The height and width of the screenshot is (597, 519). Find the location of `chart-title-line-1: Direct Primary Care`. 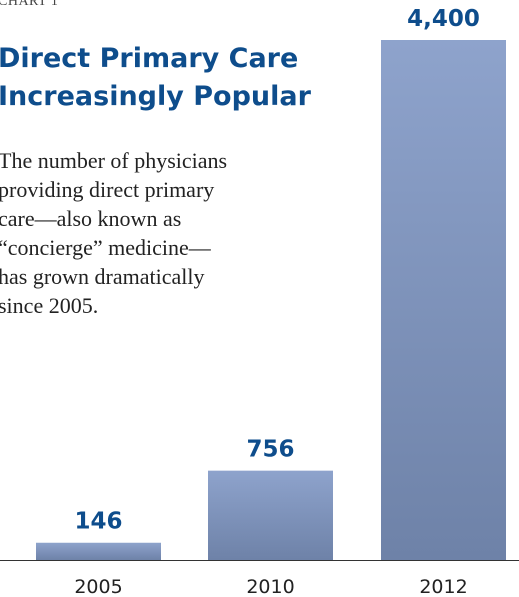

chart-title-line-1: Direct Primary Care is located at coordinates (149, 58).